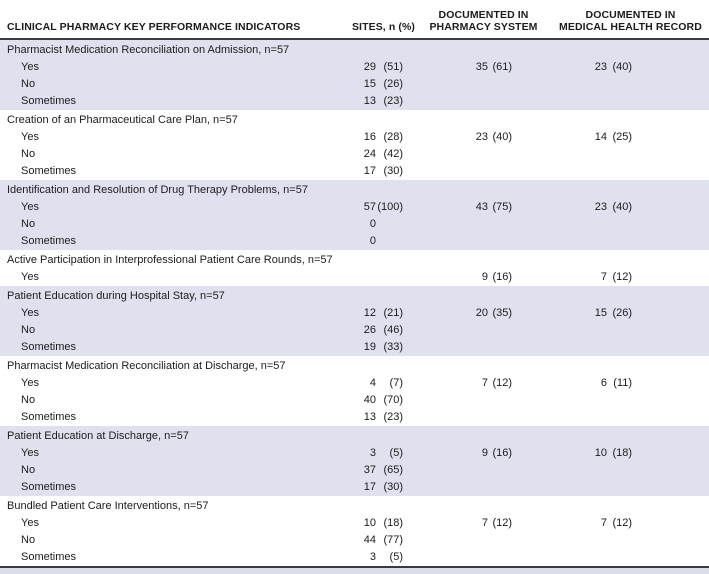  What do you see at coordinates (372, 453) in the screenshot?
I see `sites-n-cell: 3` at bounding box center [372, 453].